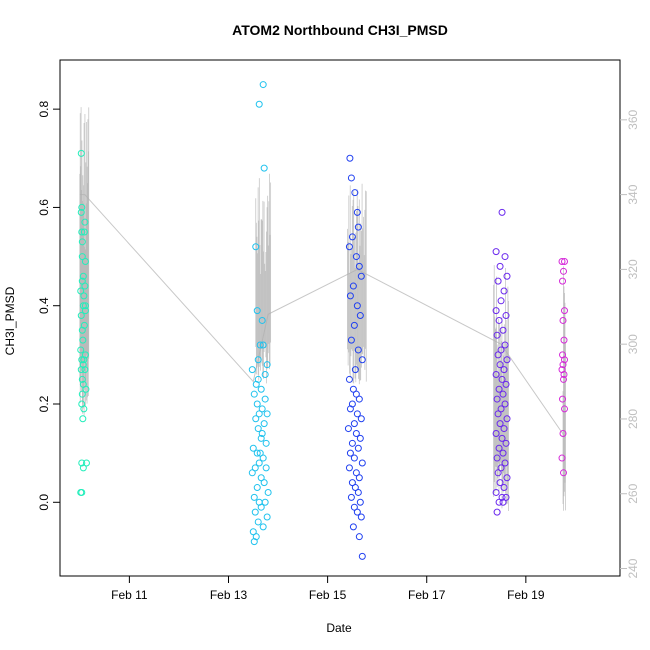  Describe the element at coordinates (44, 403) in the screenshot. I see `y-tick-label: 0.2` at that location.